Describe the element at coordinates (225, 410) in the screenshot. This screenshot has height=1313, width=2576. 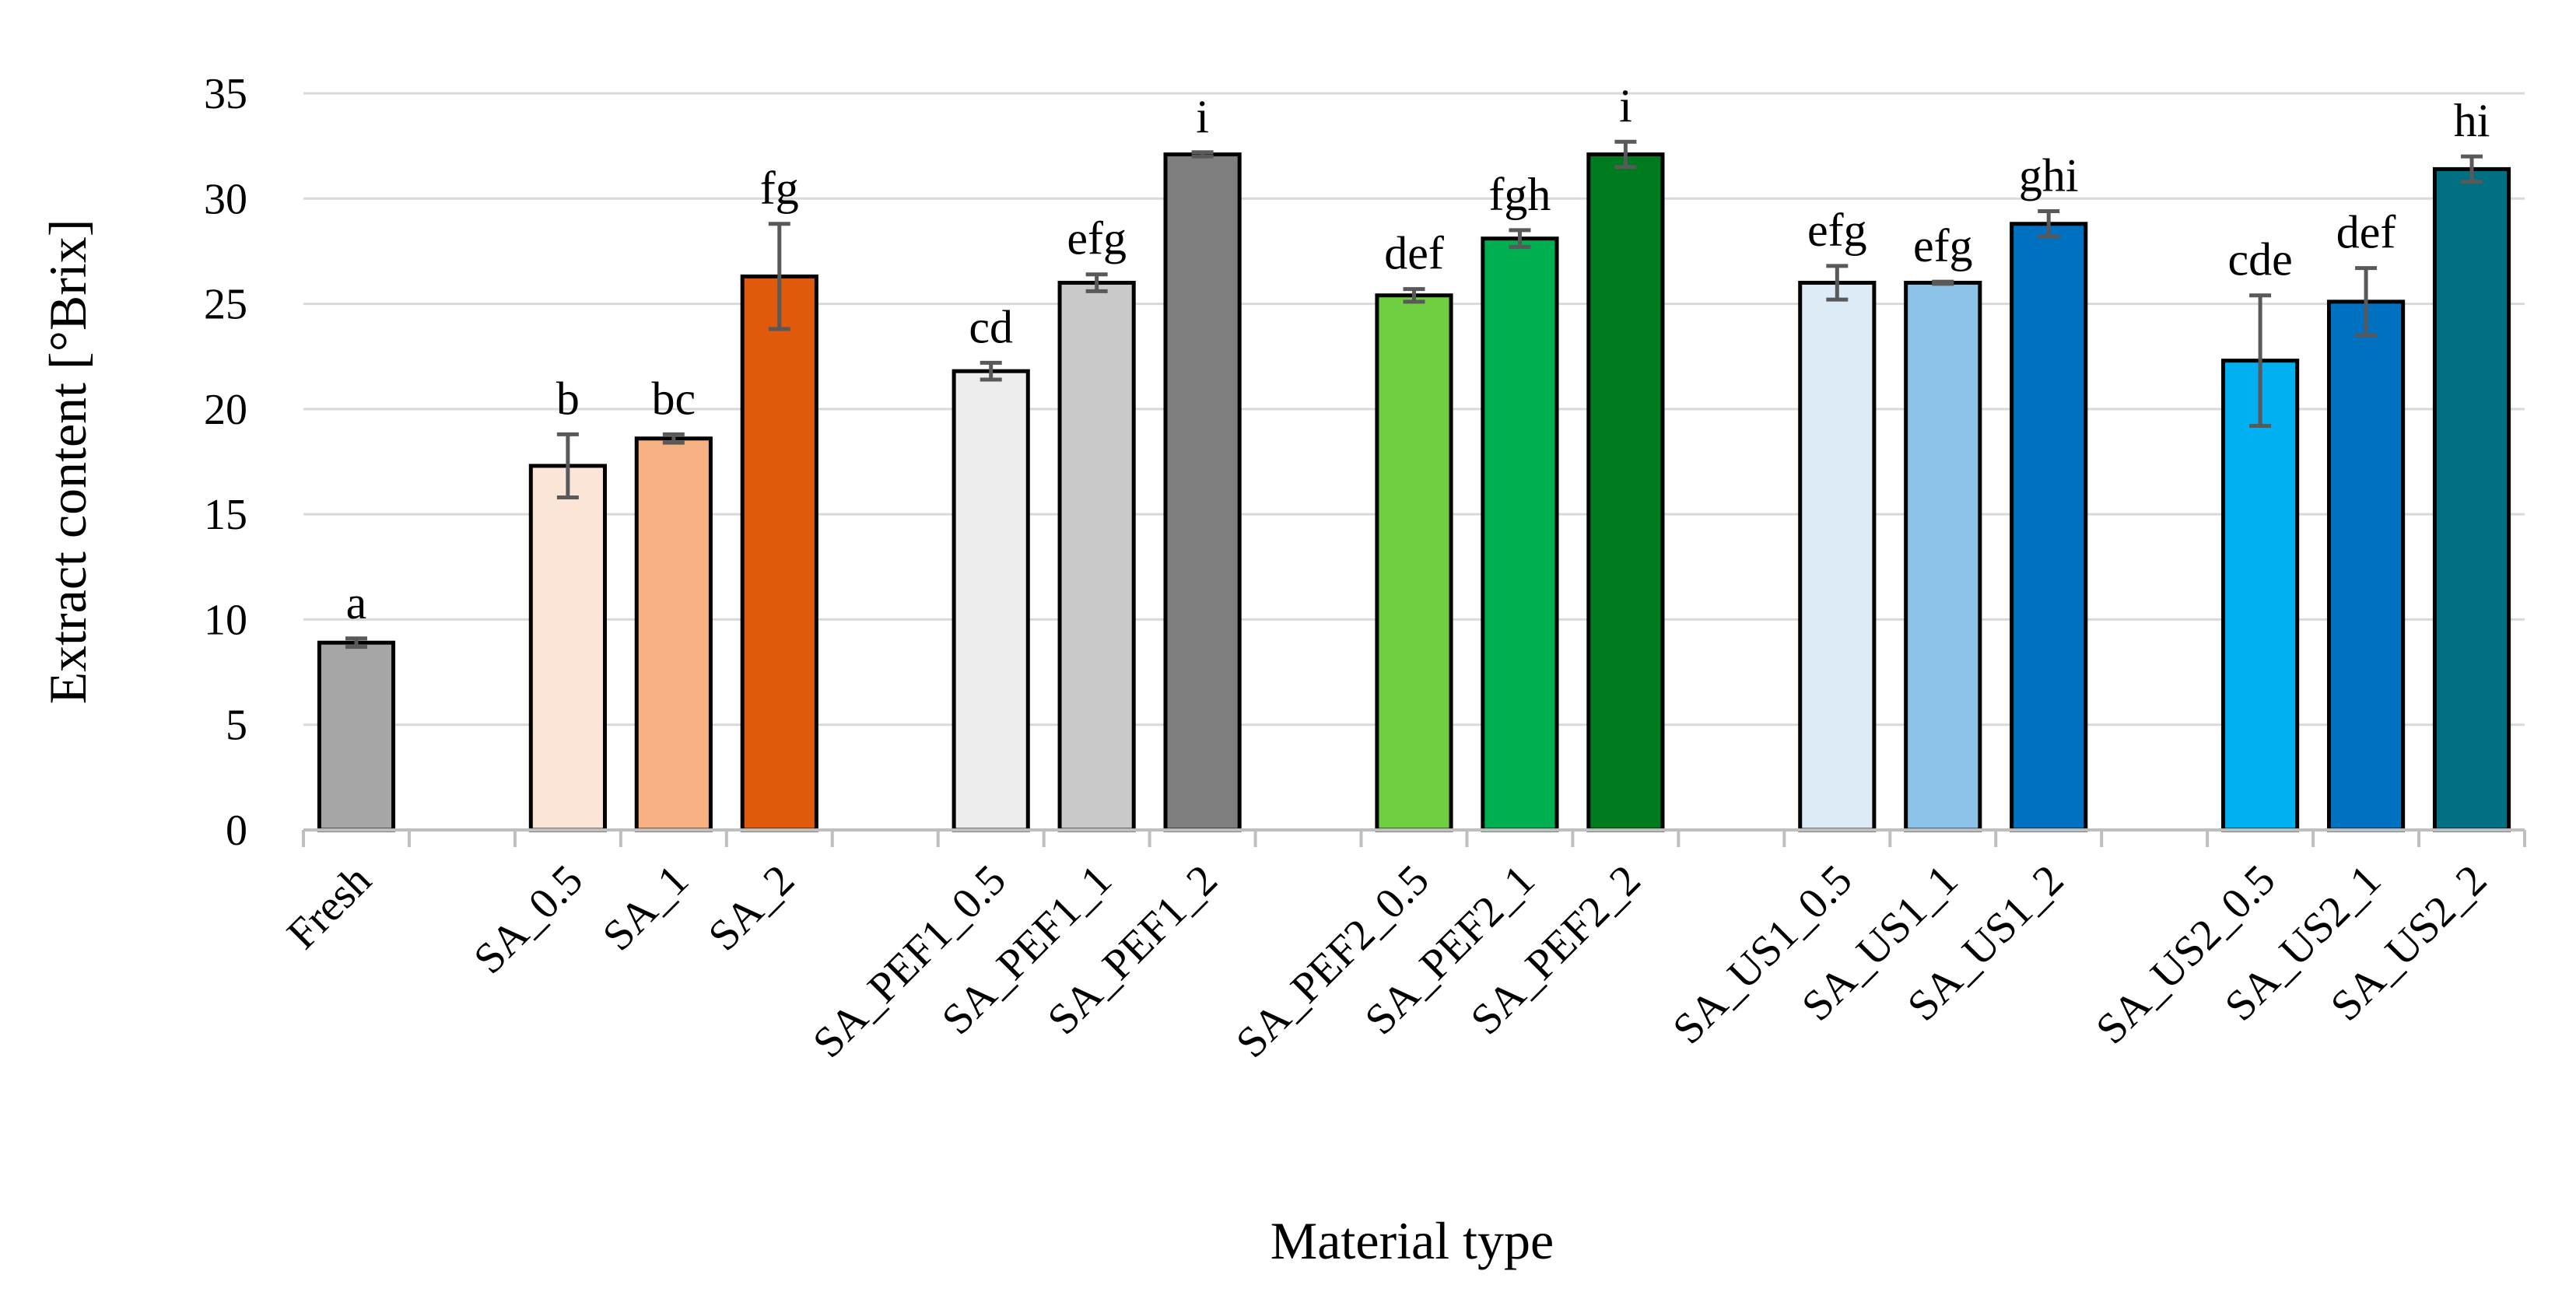
I see `y-tick-label: 20` at that location.